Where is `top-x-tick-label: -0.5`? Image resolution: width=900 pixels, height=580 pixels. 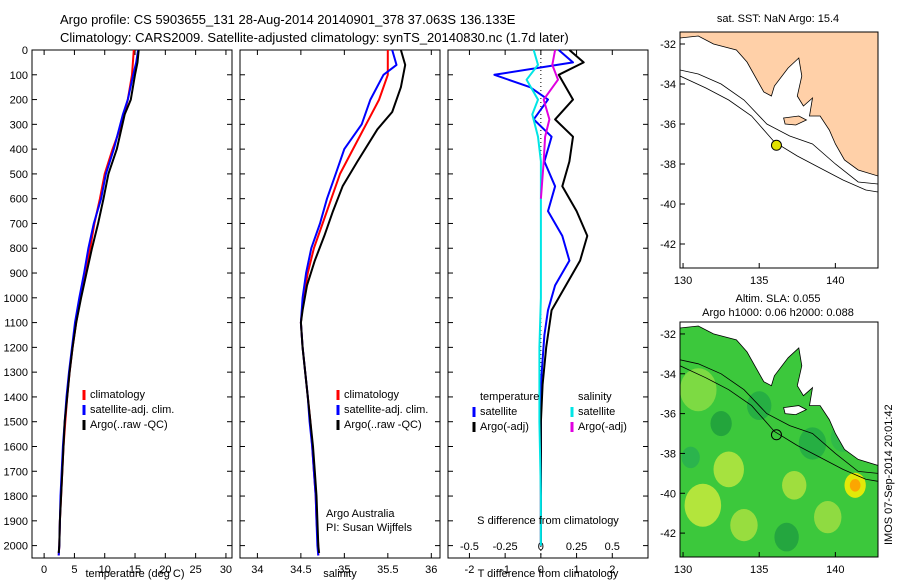 top-x-tick-label: -0.5 is located at coordinates (469, 547).